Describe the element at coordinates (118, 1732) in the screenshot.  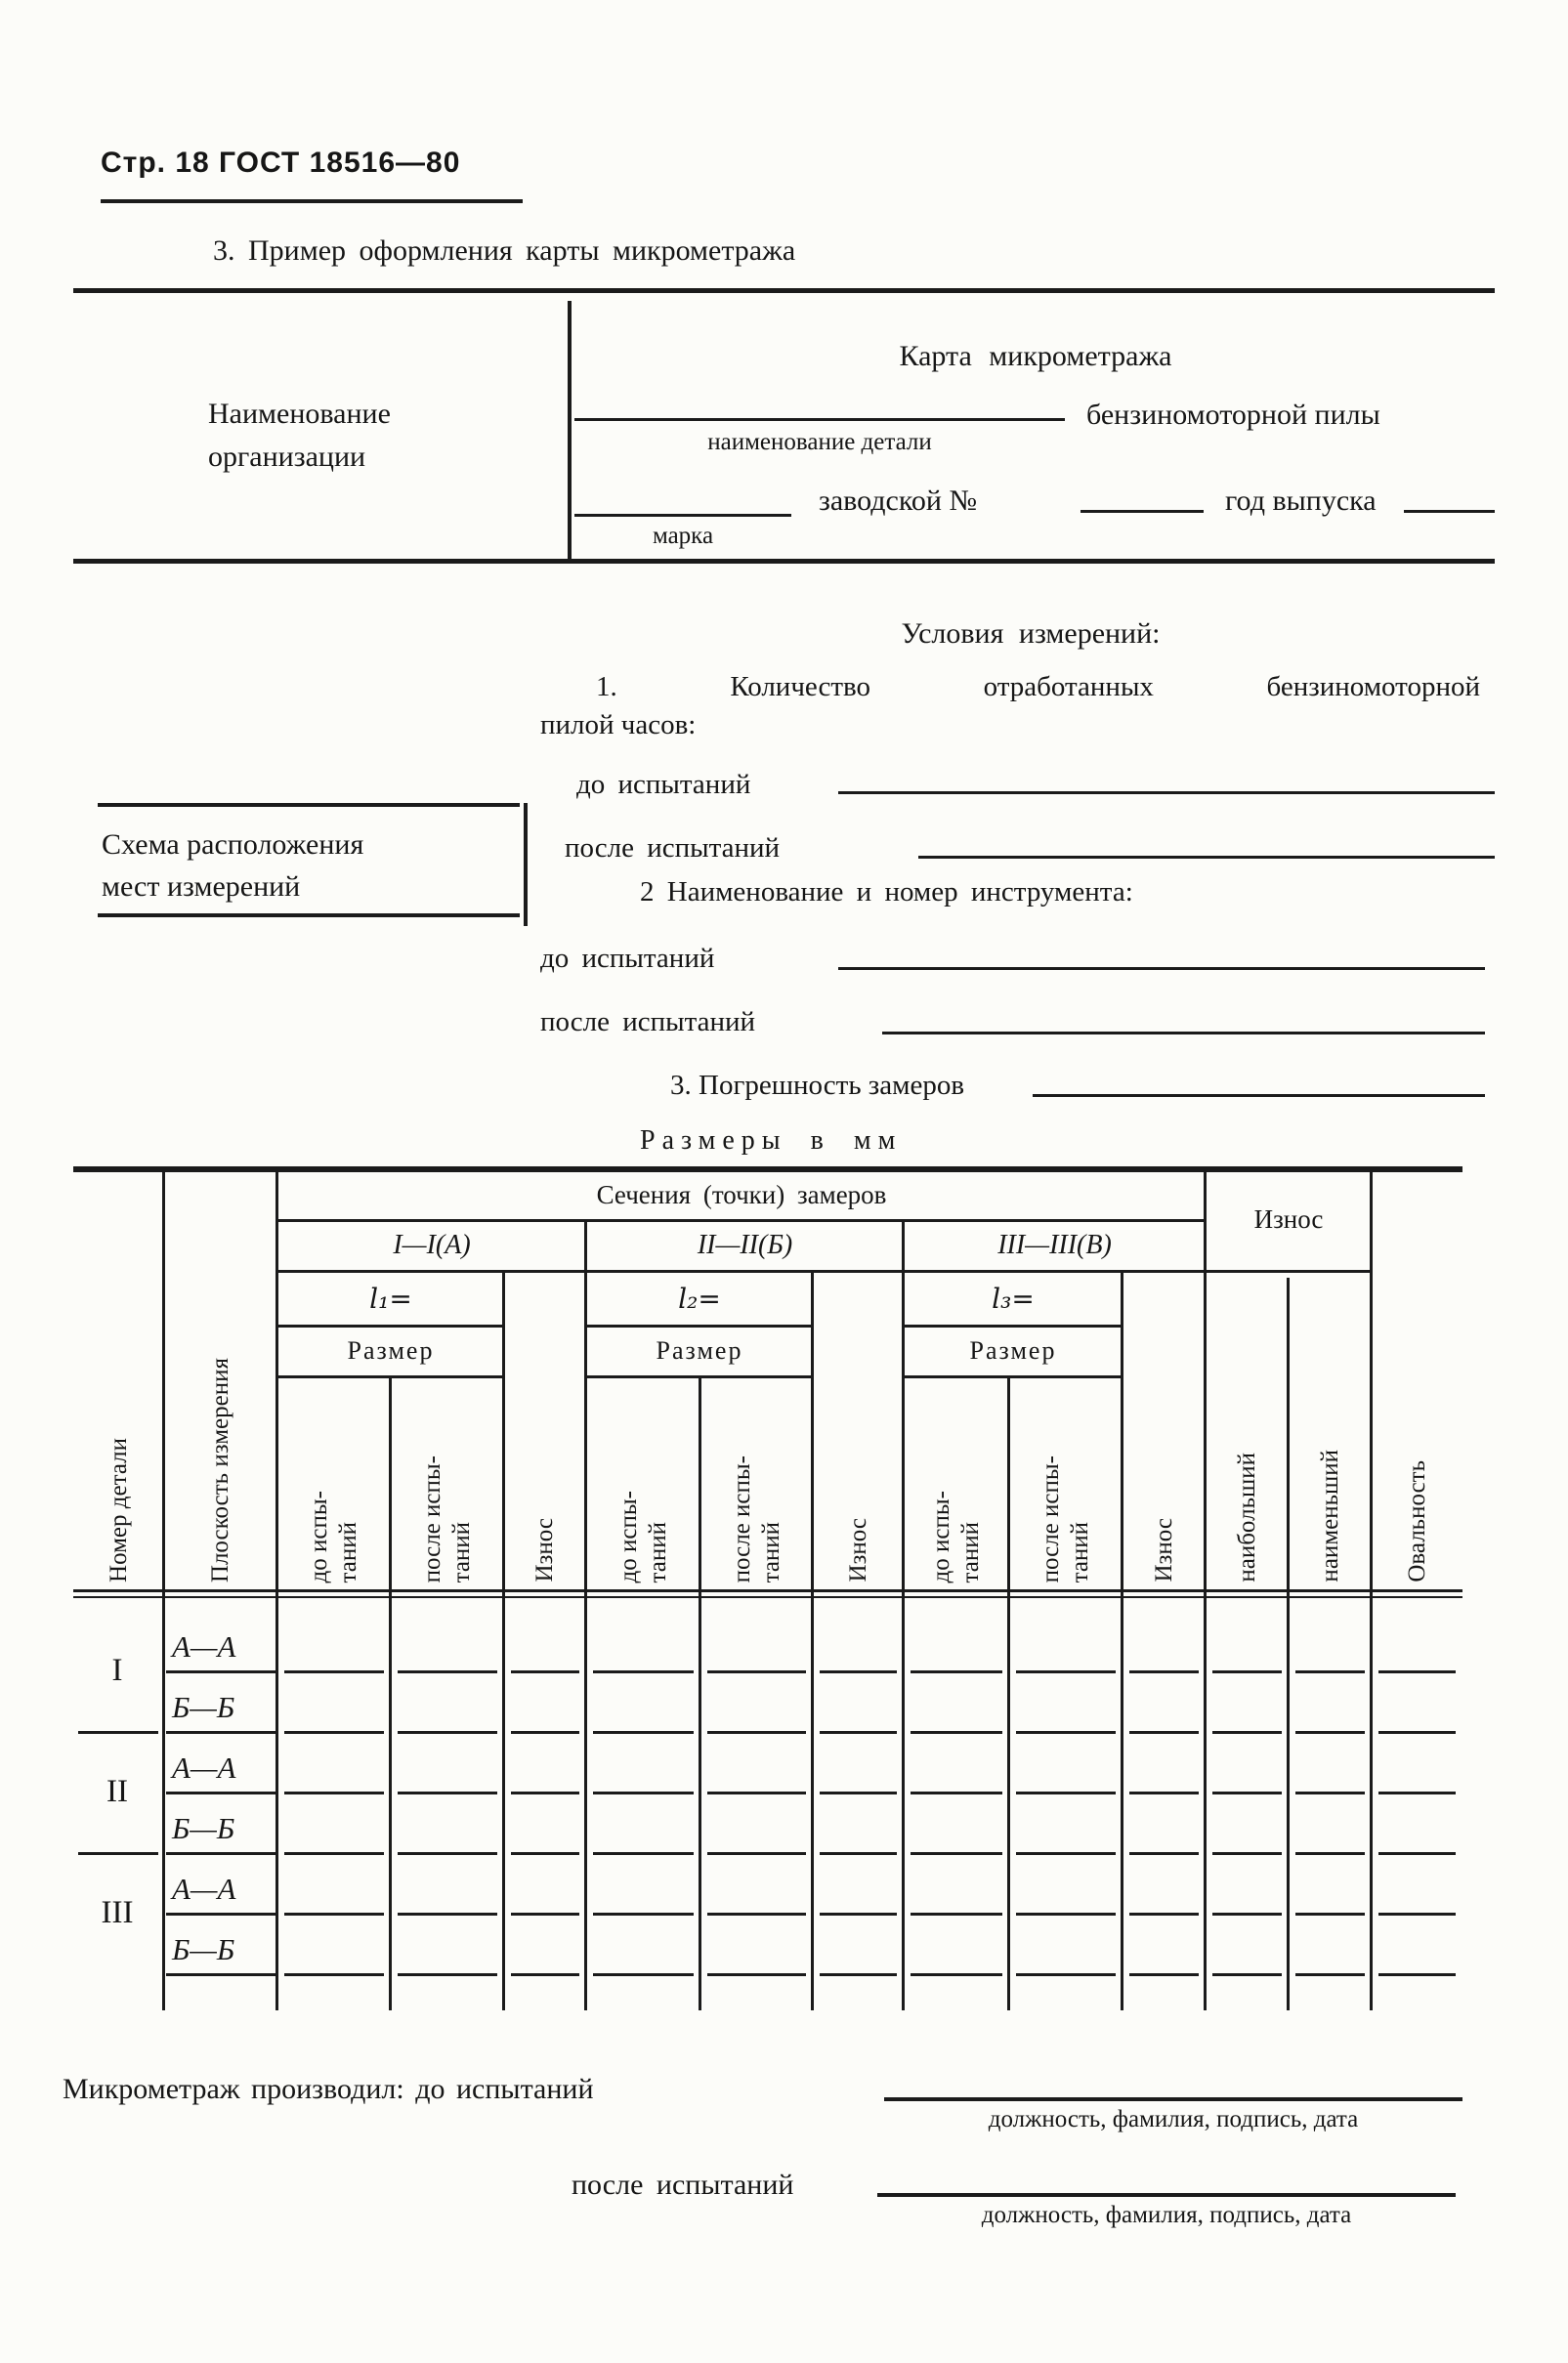
I see `group-sep-line` at that location.